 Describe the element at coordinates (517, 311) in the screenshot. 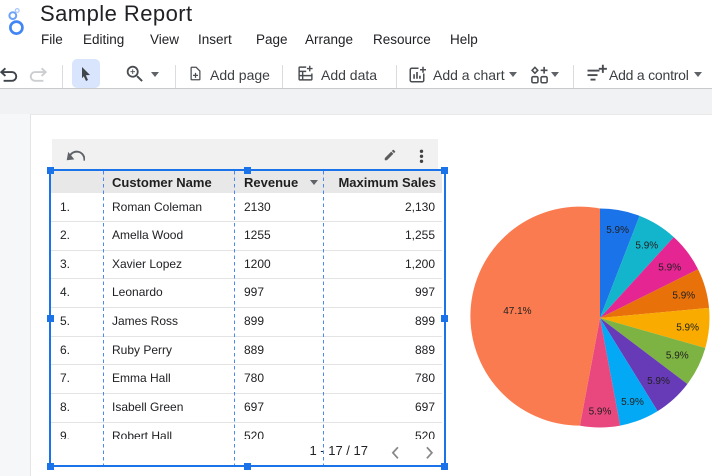

I see `svg-text: 47.1%` at that location.